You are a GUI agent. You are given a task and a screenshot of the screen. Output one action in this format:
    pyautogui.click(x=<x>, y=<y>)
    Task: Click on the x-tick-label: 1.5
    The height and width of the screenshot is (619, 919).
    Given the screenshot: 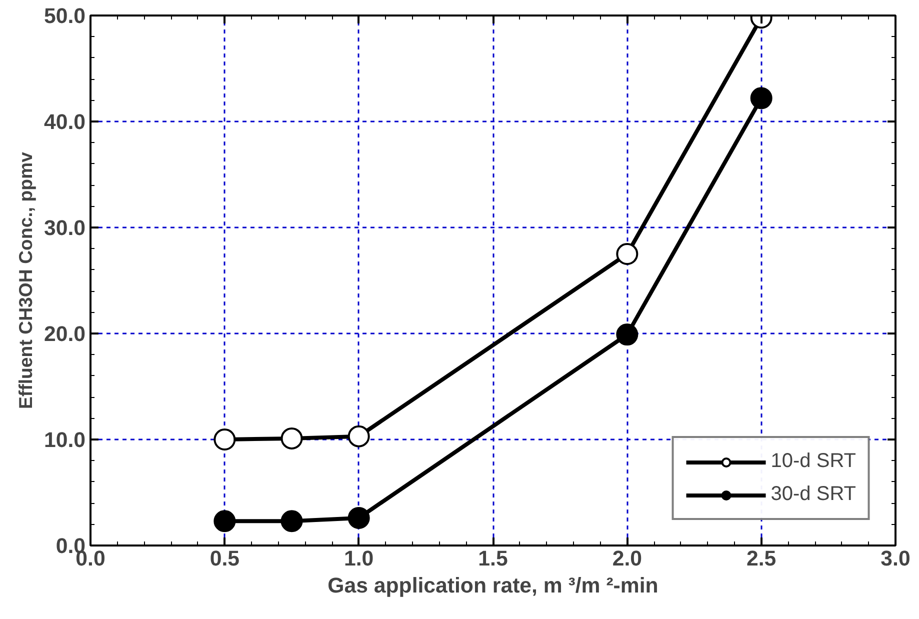 What is the action you would take?
    pyautogui.click(x=493, y=558)
    